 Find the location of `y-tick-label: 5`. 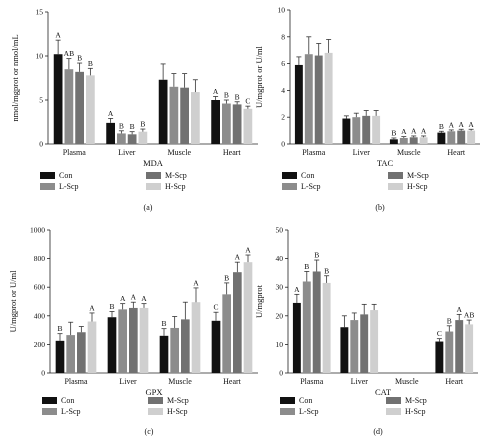

y-tick-label: 5 is located at coordinates (41, 100).